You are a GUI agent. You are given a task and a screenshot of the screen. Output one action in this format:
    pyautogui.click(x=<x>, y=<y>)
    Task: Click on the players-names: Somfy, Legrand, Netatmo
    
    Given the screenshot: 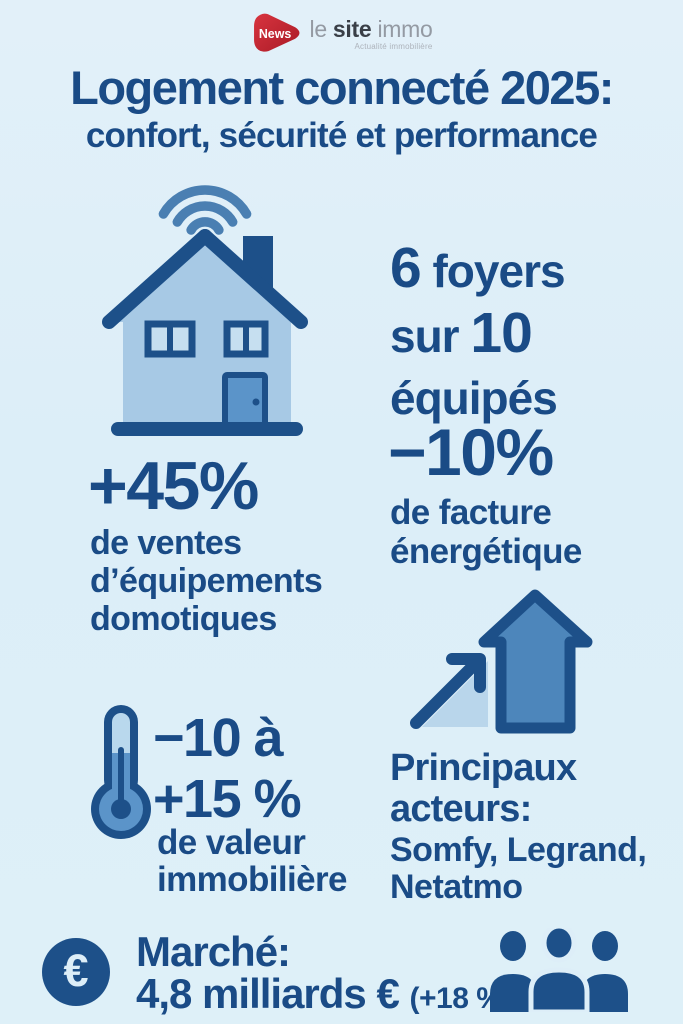 What is the action you would take?
    pyautogui.click(x=518, y=868)
    